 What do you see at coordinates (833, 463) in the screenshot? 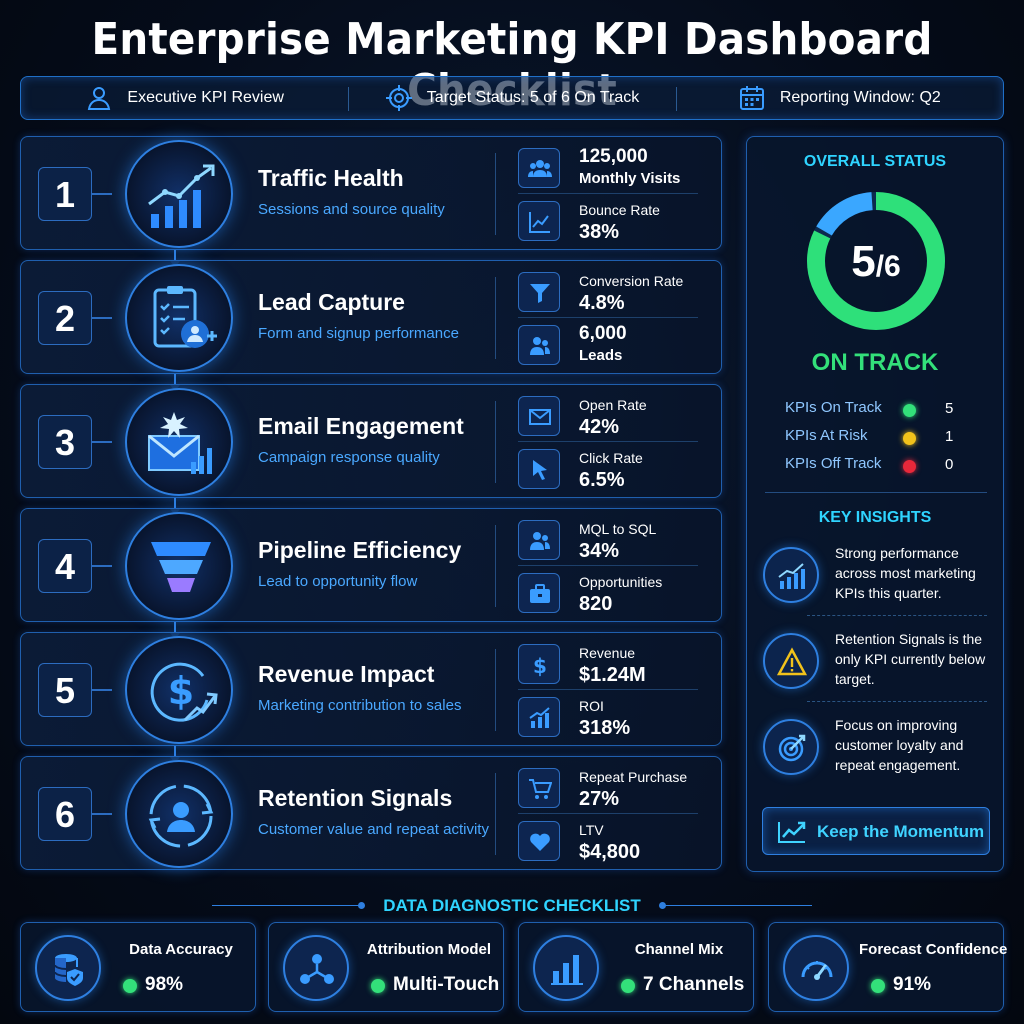
I see `kpi-count-label: KPIs Off Track` at bounding box center [833, 463].